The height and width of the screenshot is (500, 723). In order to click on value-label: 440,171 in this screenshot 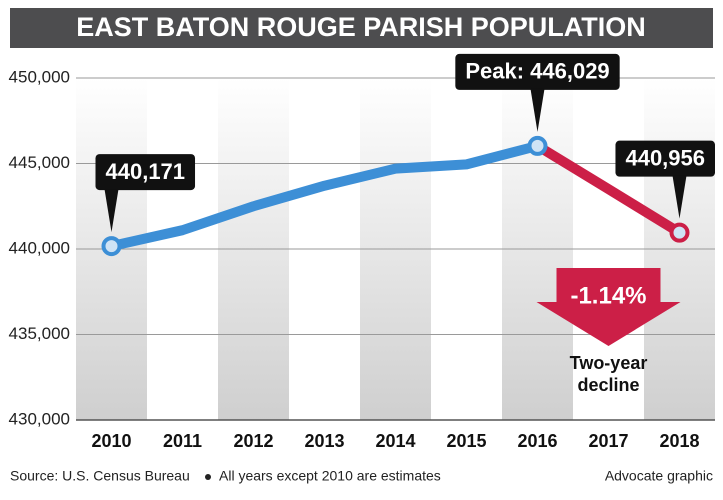, I will do `click(146, 171)`.